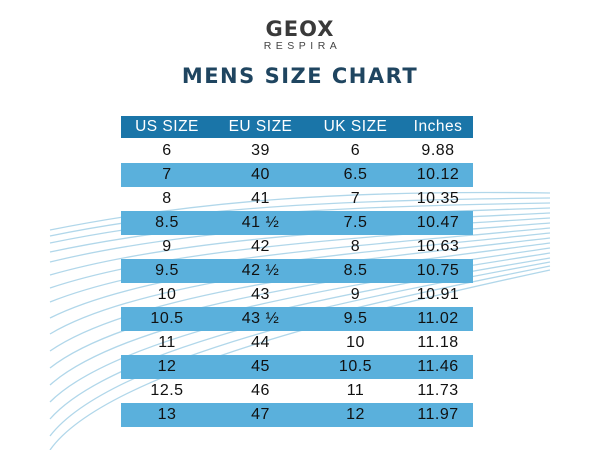  Describe the element at coordinates (260, 414) in the screenshot. I see `table-cell: 47` at that location.